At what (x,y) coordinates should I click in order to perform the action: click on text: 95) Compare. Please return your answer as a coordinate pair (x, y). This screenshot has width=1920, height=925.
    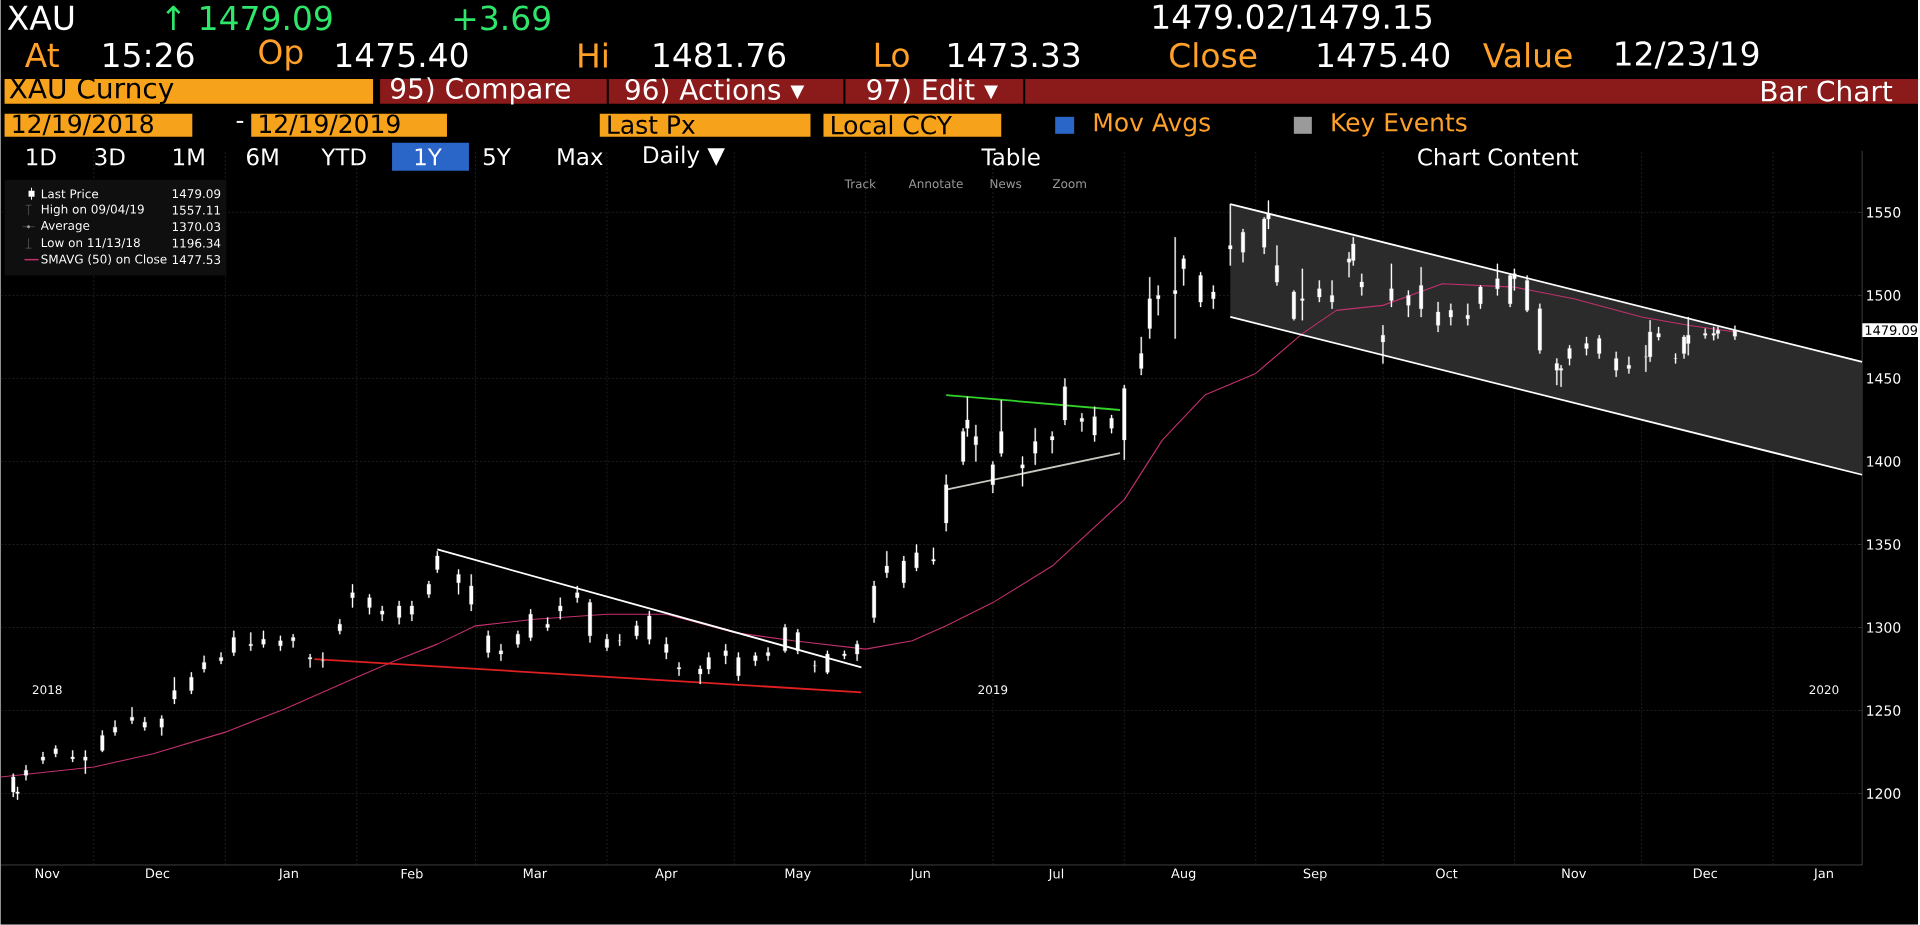
    Looking at the image, I should click on (480, 91).